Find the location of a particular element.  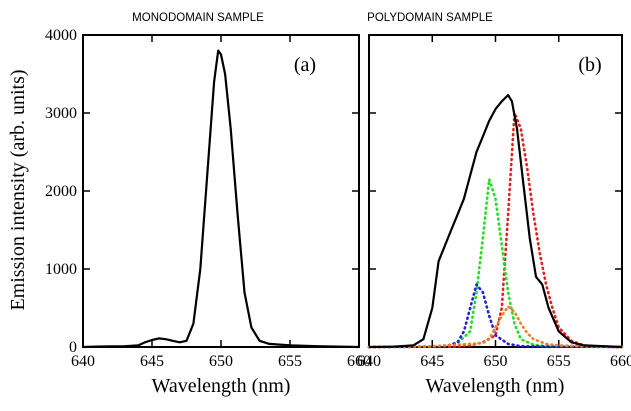

y-tick-label: 2000 is located at coordinates (61, 191).